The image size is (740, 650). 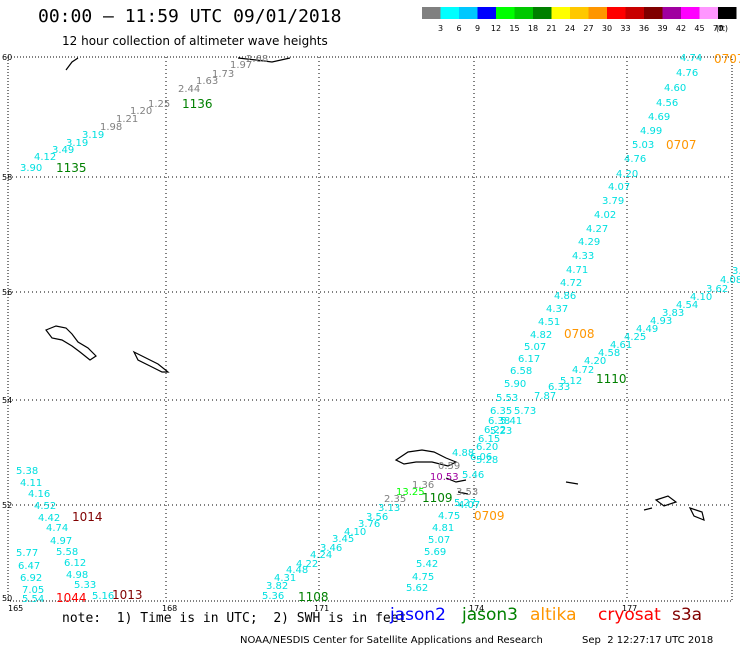 I want to click on legend-tick-label: 30, so click(x=607, y=28).